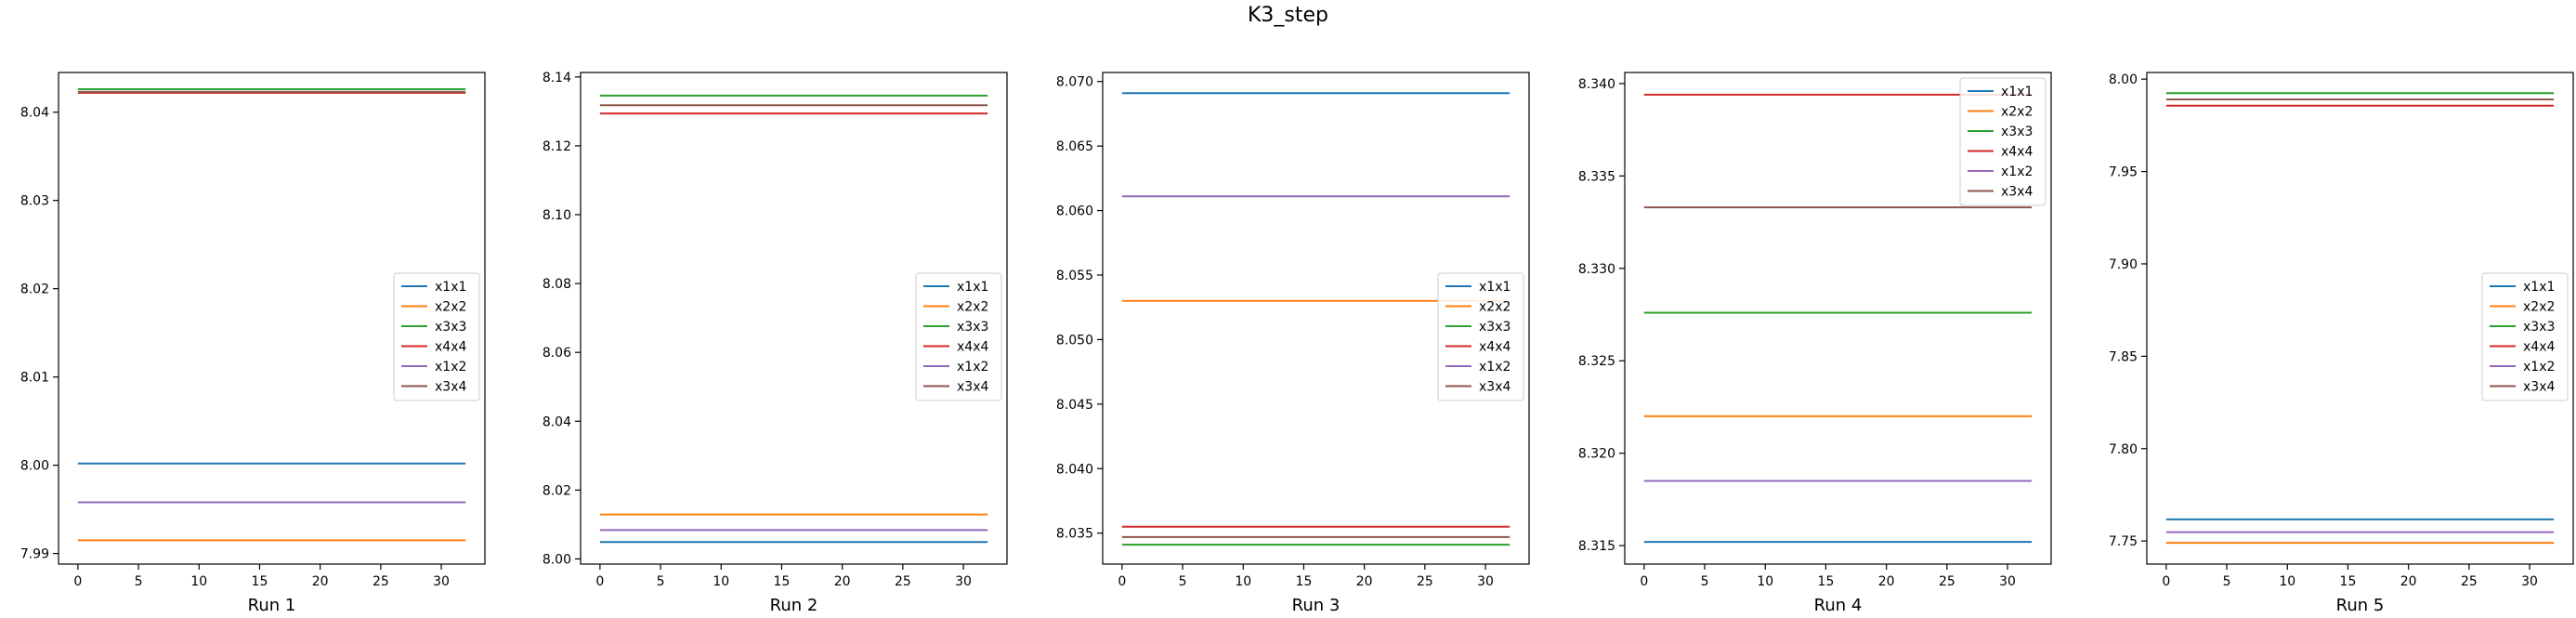  What do you see at coordinates (2360, 605) in the screenshot?
I see `x-axis-label: Run 5` at bounding box center [2360, 605].